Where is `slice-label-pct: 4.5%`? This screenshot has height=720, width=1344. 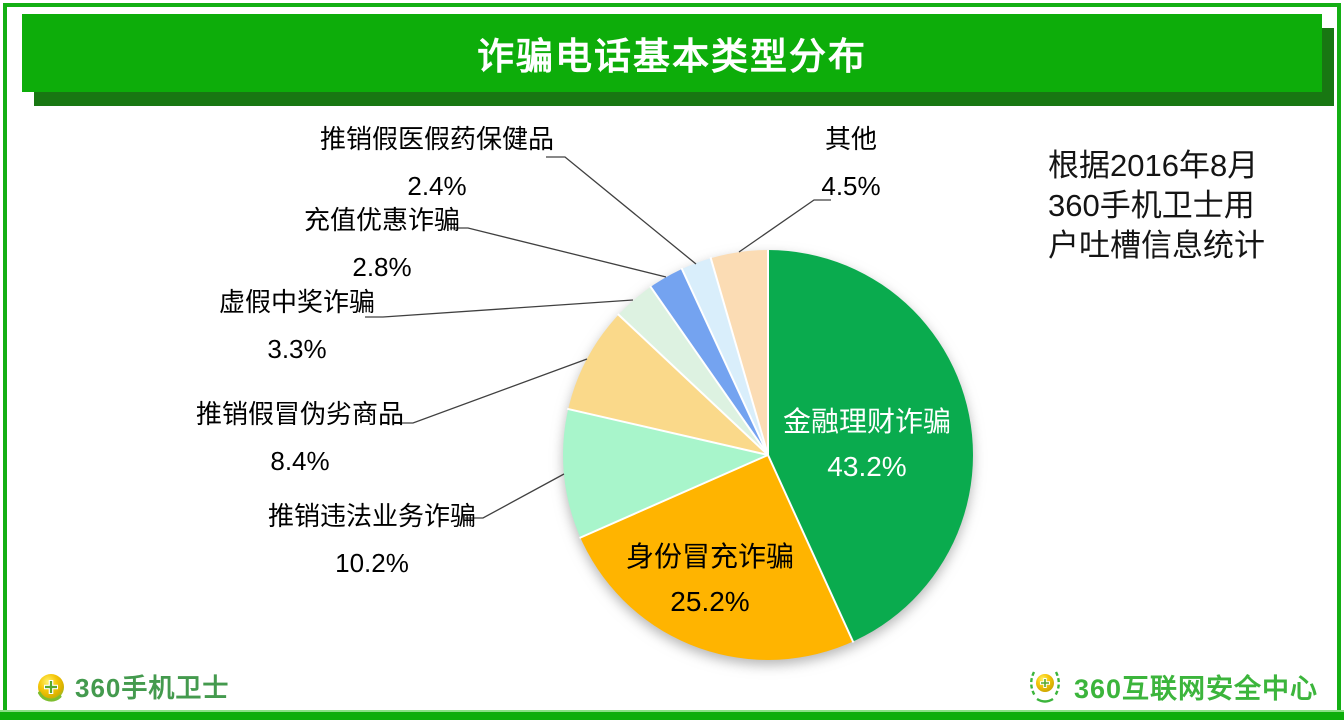 slice-label-pct: 4.5% is located at coordinates (851, 186).